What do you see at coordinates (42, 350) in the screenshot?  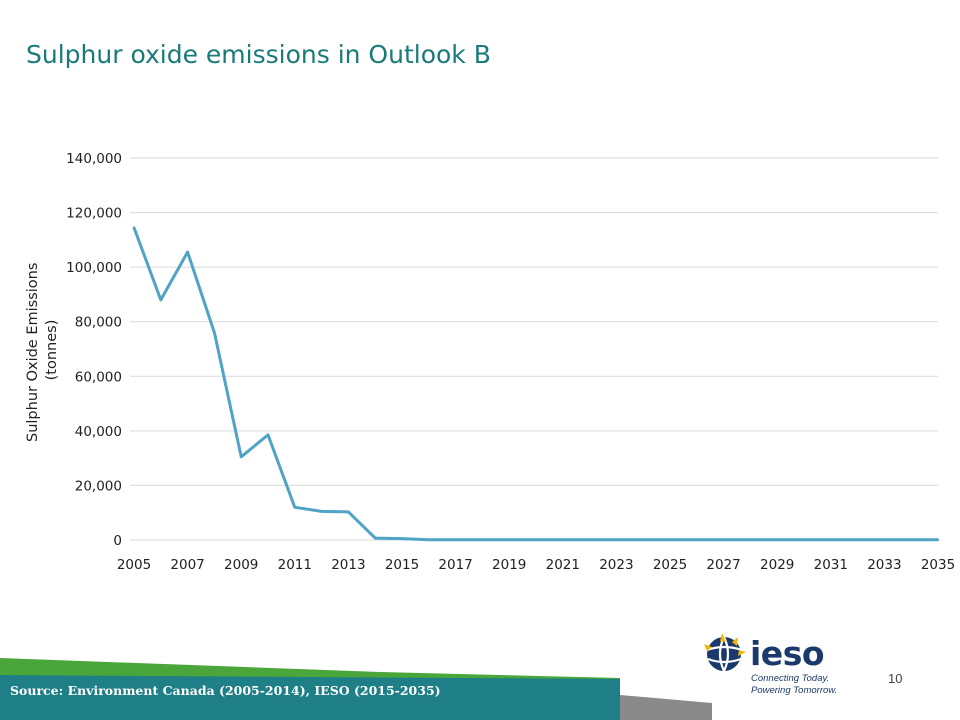 I see `y-axis-title: Sulphur Oxide Emissions (tonnes)` at bounding box center [42, 350].